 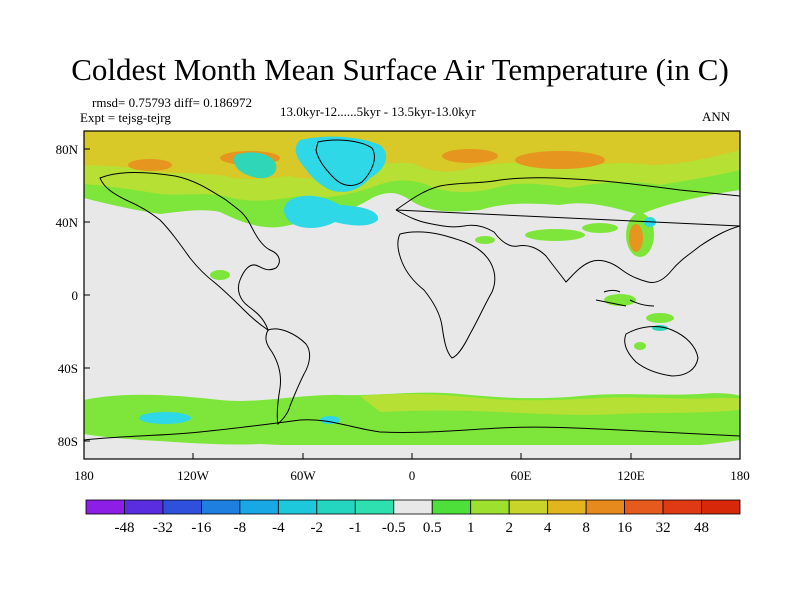 What do you see at coordinates (255, 165) in the screenshot?
I see `teal-patch-hudson` at bounding box center [255, 165].